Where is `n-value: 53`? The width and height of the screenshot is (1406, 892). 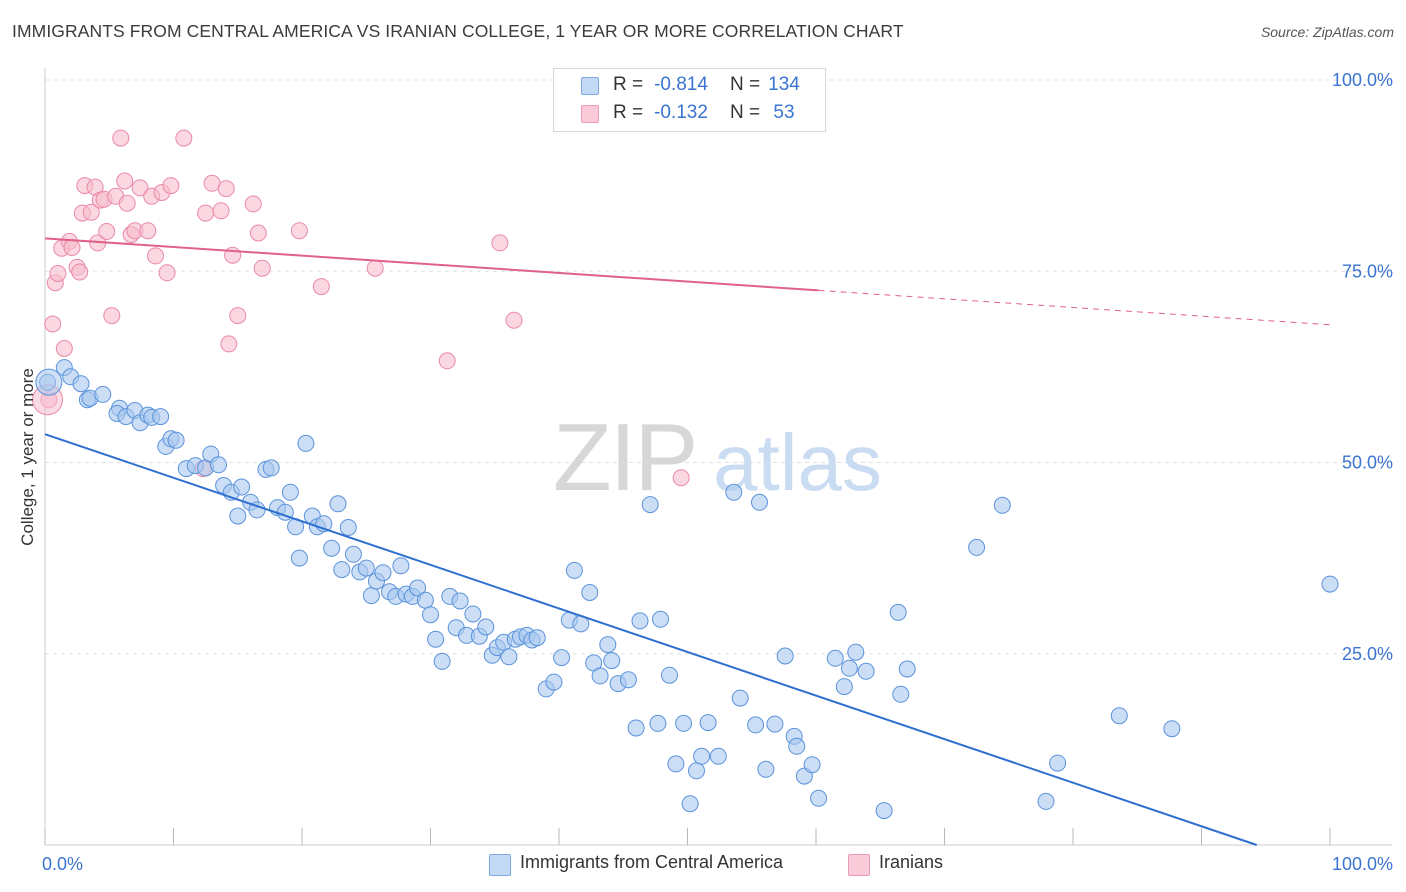
n-value: 53 is located at coordinates (784, 112).